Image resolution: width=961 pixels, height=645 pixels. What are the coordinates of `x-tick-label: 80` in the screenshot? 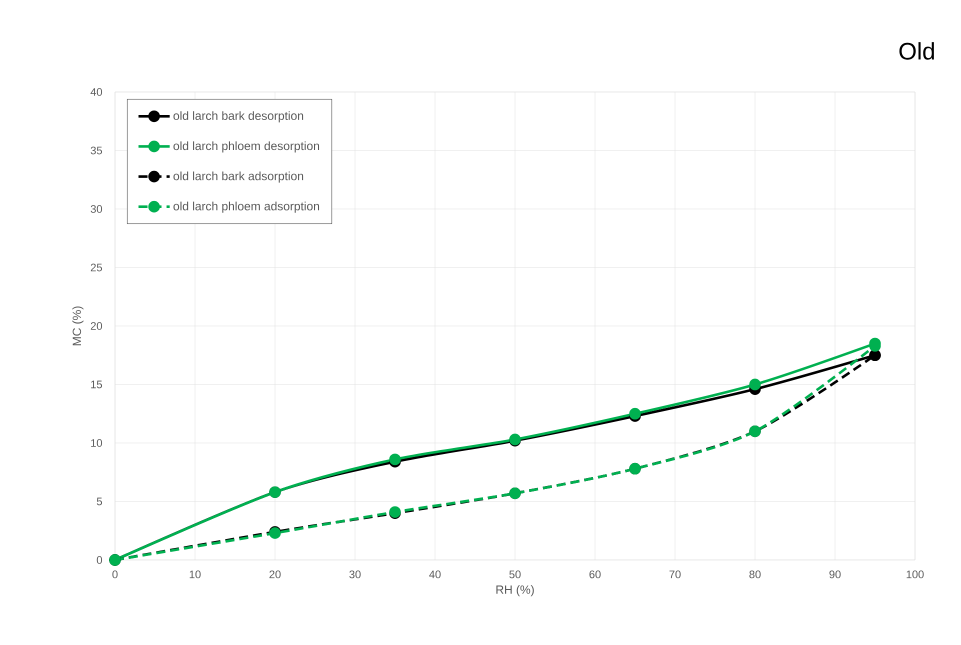 It's located at (755, 574).